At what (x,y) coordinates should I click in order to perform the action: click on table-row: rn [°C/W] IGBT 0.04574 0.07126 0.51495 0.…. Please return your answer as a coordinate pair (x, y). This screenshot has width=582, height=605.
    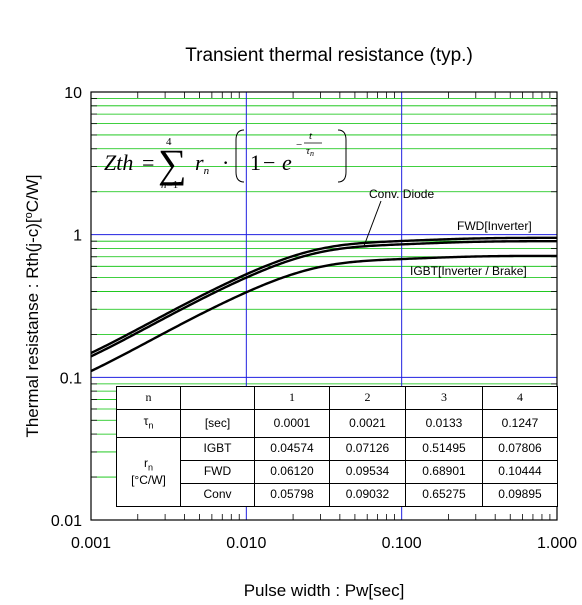
    Looking at the image, I should click on (337, 472).